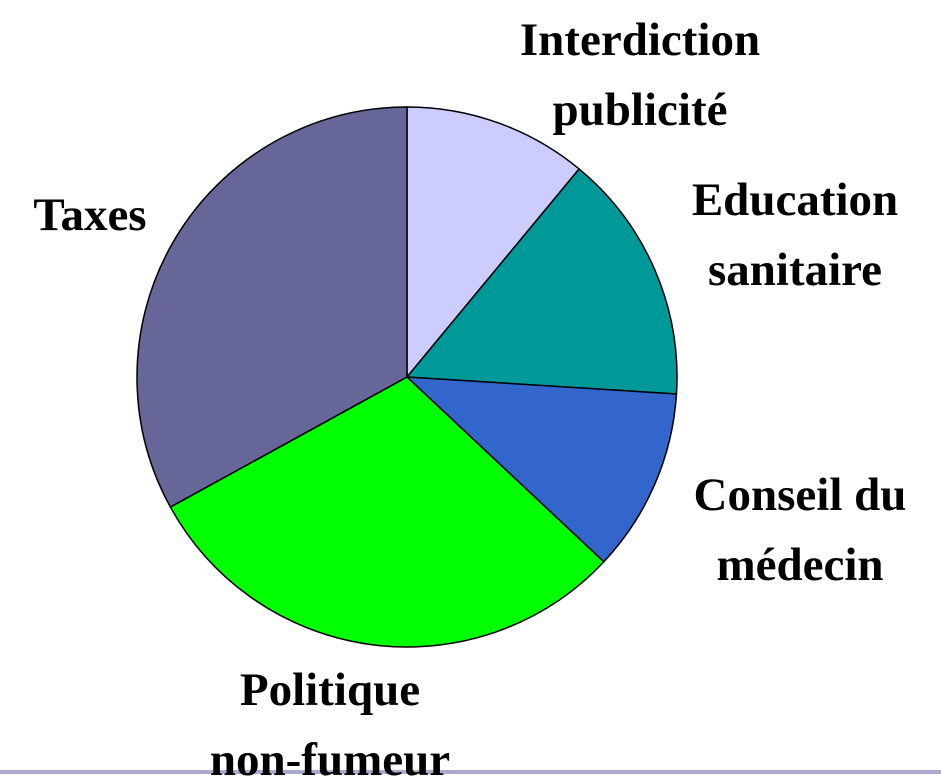  Describe the element at coordinates (795, 235) in the screenshot. I see `slice-label: Education sanitaire` at that location.